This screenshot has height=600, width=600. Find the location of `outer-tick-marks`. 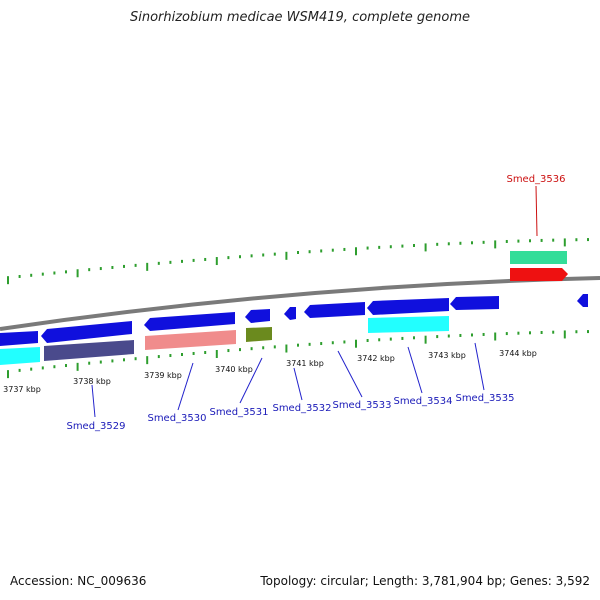

outer-tick-marks is located at coordinates (298, 261).